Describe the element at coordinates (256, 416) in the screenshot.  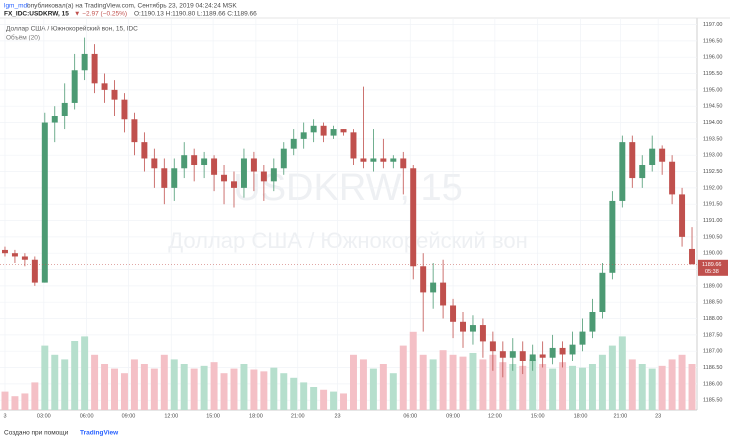
I see `x-tick-label: 18:00` at that location.